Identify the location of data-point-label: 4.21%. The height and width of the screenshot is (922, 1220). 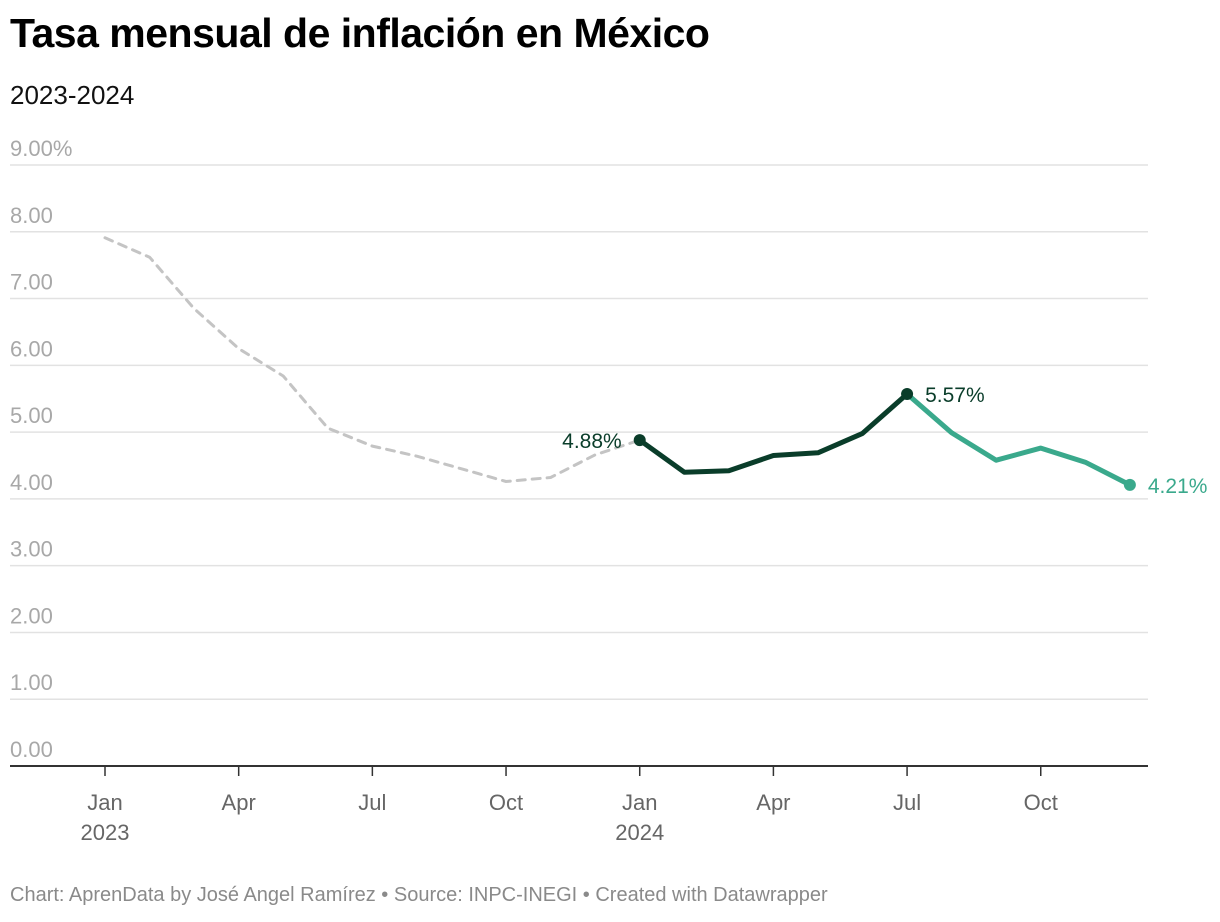
(1178, 486).